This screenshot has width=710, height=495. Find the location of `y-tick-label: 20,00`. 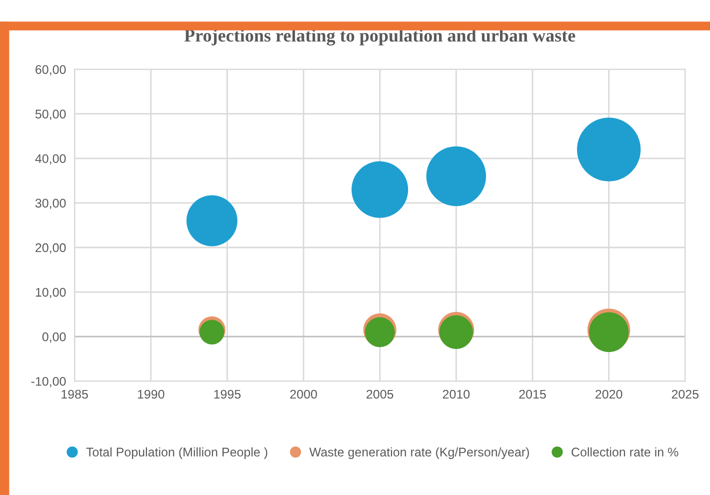

y-tick-label: 20,00 is located at coordinates (51, 248).